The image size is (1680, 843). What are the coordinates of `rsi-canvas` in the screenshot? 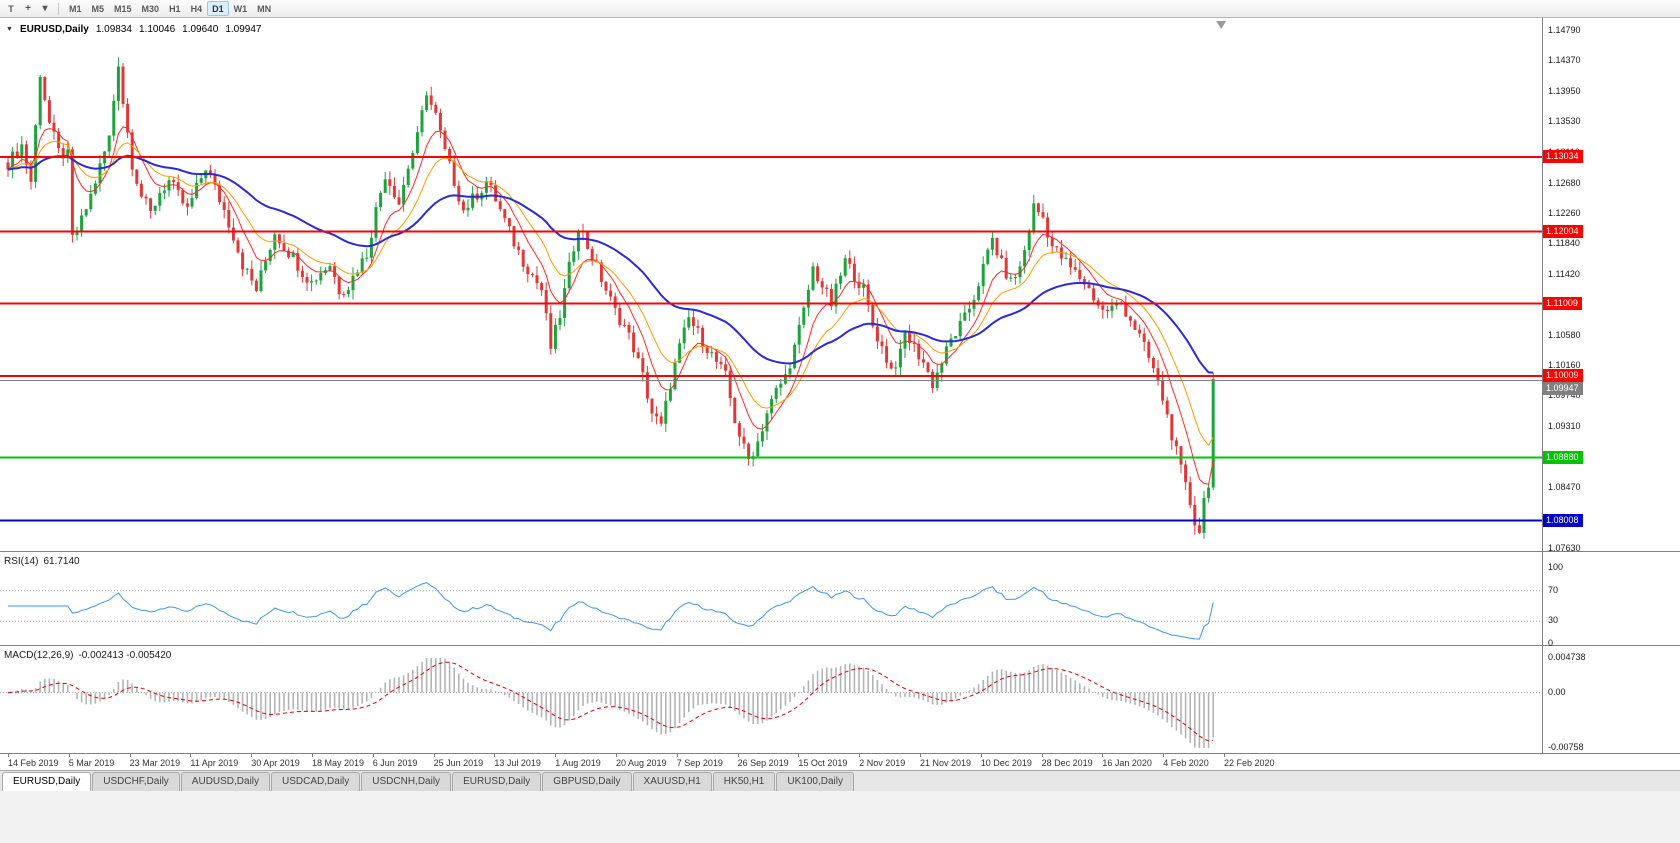 It's located at (771, 598).